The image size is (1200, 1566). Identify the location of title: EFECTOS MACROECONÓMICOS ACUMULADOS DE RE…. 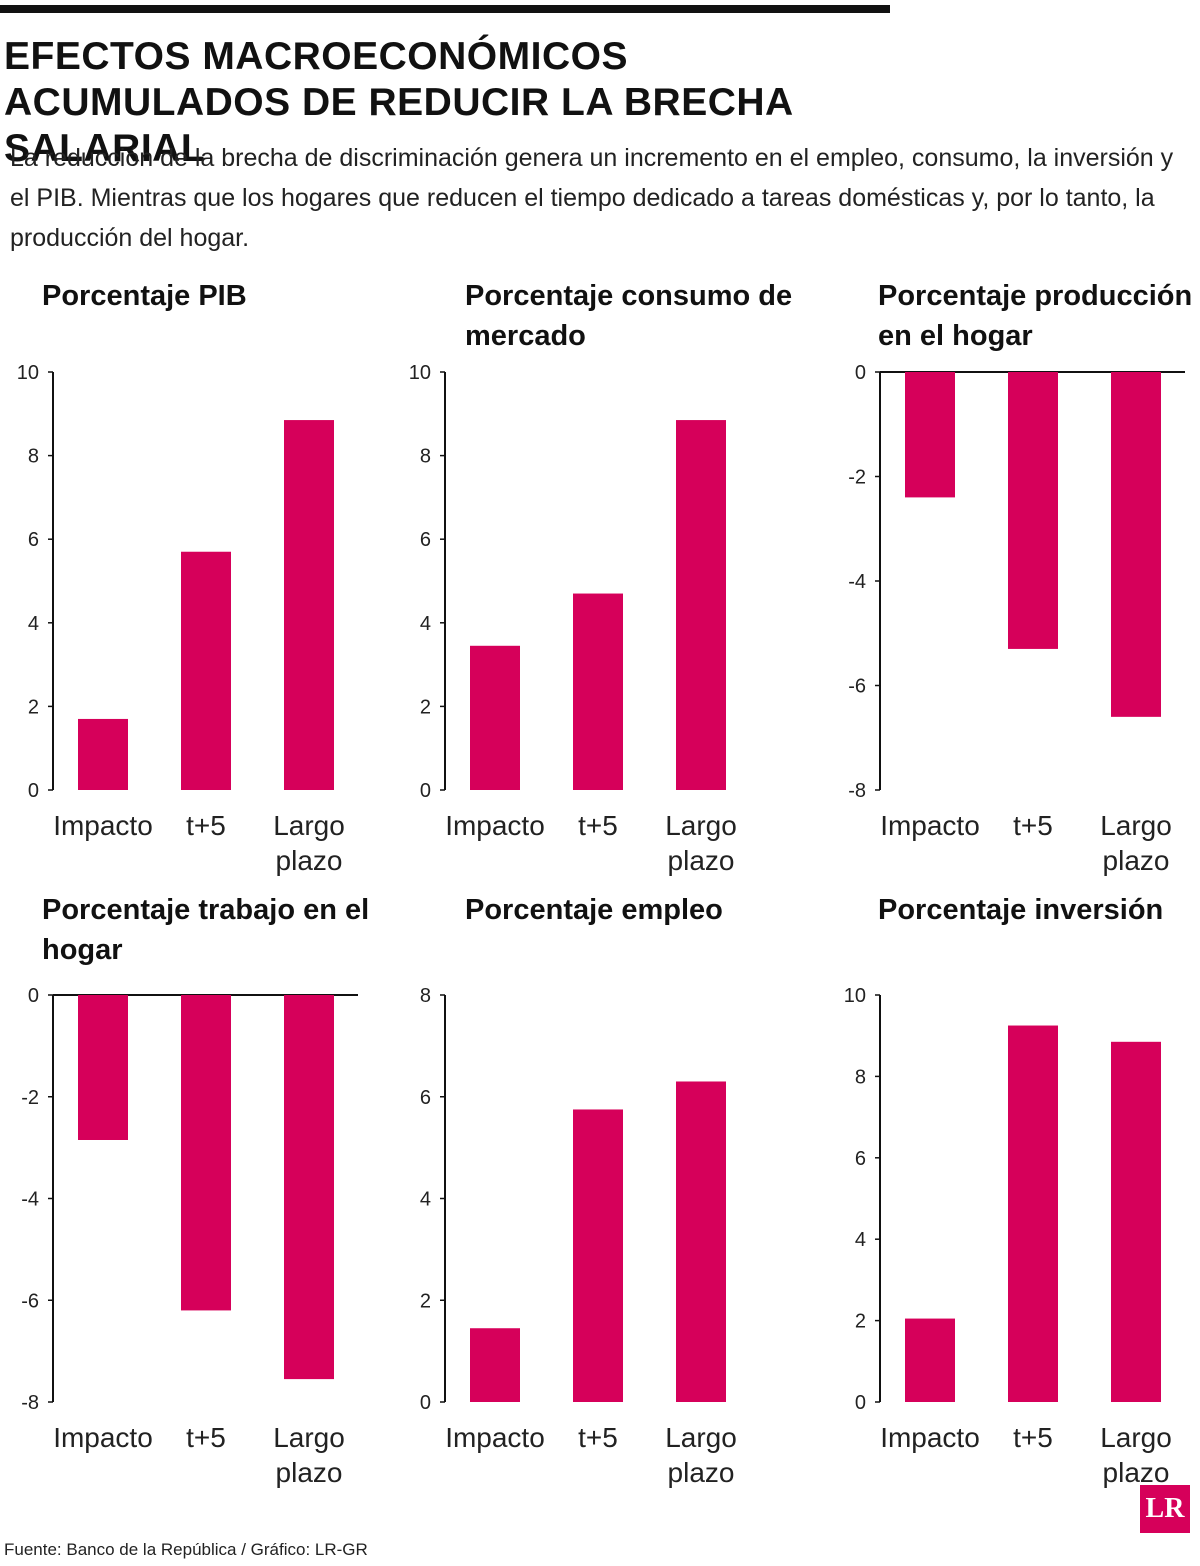
(398, 102).